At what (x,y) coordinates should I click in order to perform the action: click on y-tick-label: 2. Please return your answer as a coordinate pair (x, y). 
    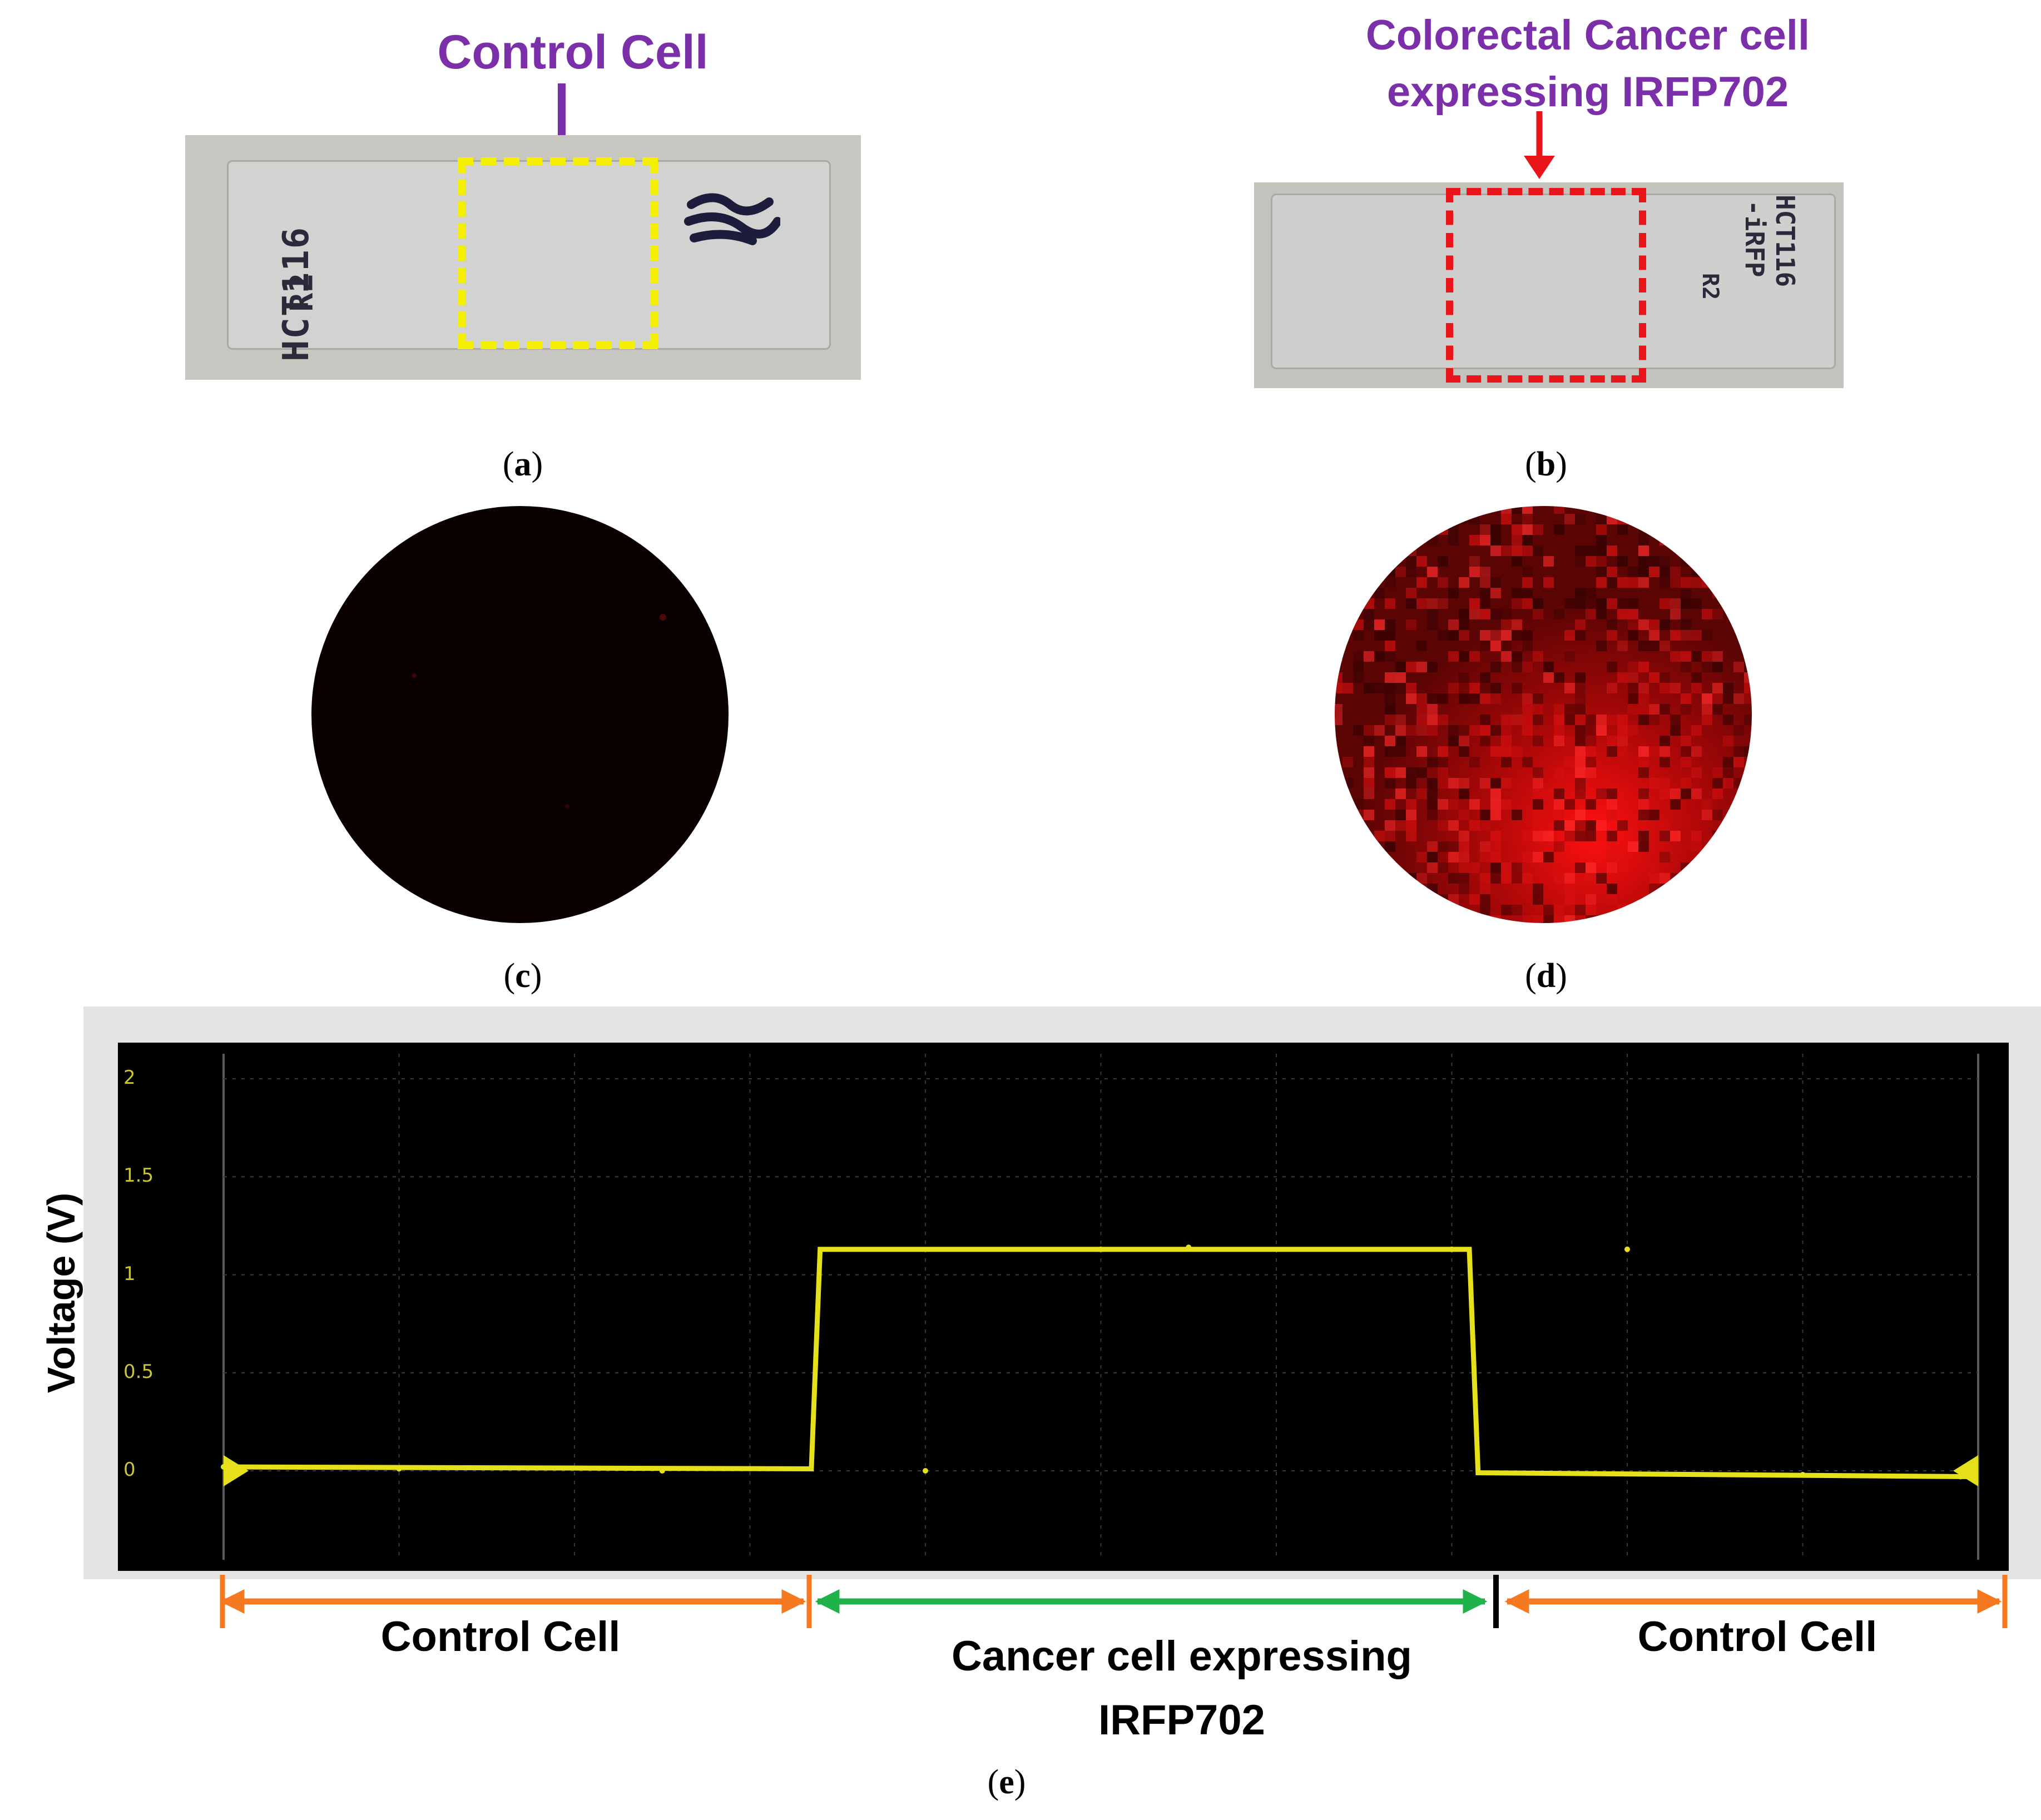
    Looking at the image, I should click on (129, 1078).